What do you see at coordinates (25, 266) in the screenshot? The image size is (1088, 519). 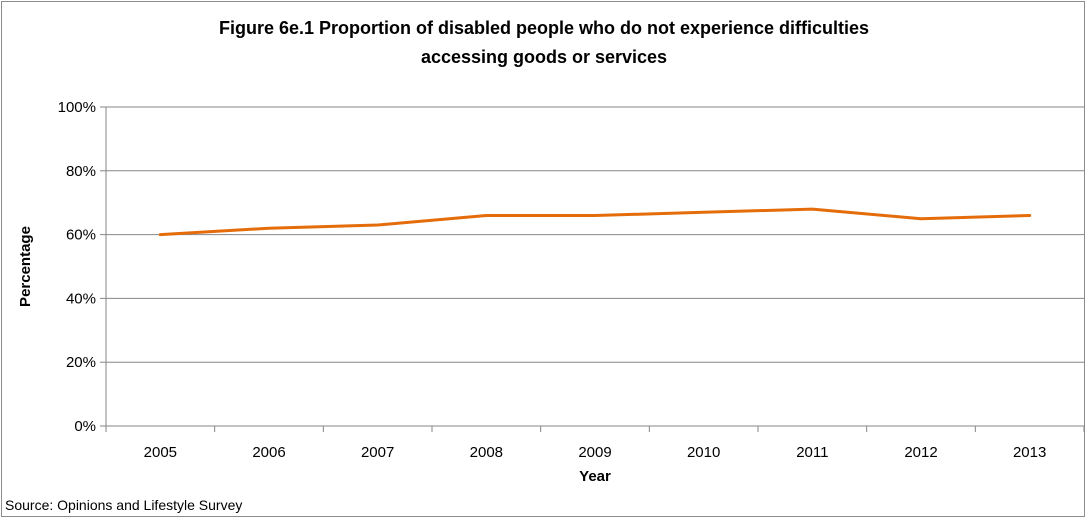 I see `y-axis-title: Percentage` at bounding box center [25, 266].